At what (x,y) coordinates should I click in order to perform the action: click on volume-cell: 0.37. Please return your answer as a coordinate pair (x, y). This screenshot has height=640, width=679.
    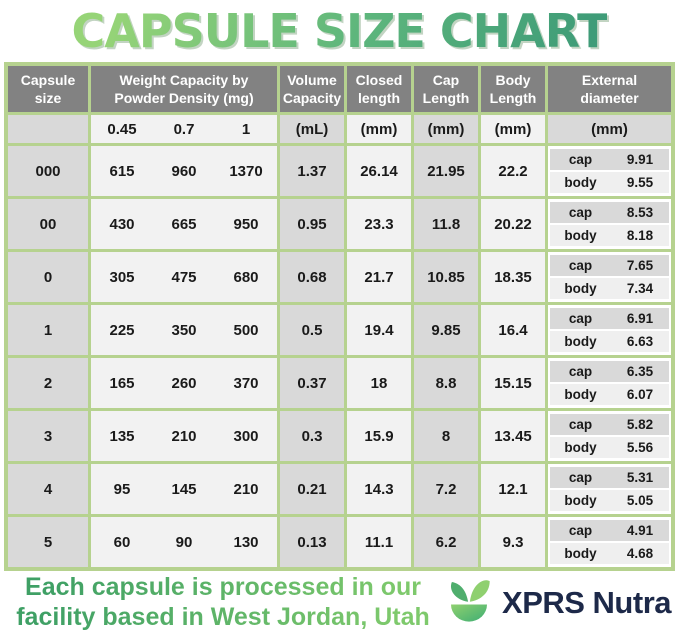
    Looking at the image, I should click on (312, 383).